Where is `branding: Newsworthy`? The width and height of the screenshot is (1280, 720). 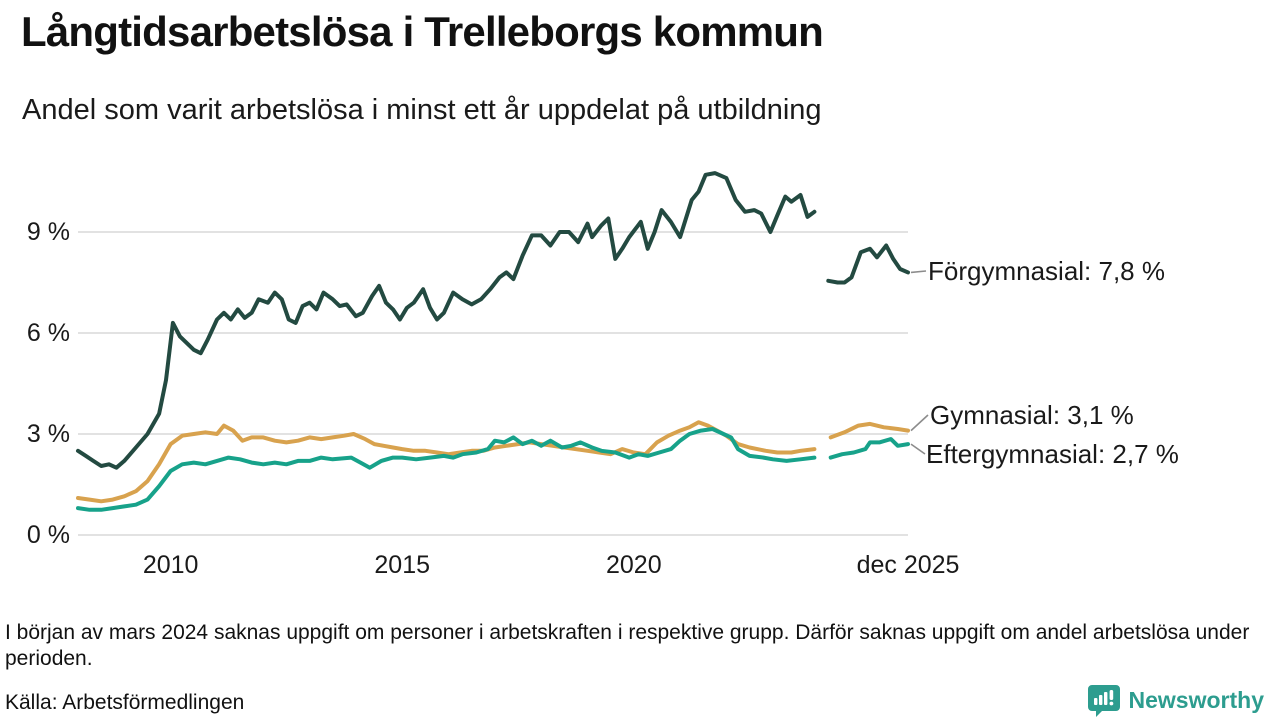 branding: Newsworthy is located at coordinates (1175, 700).